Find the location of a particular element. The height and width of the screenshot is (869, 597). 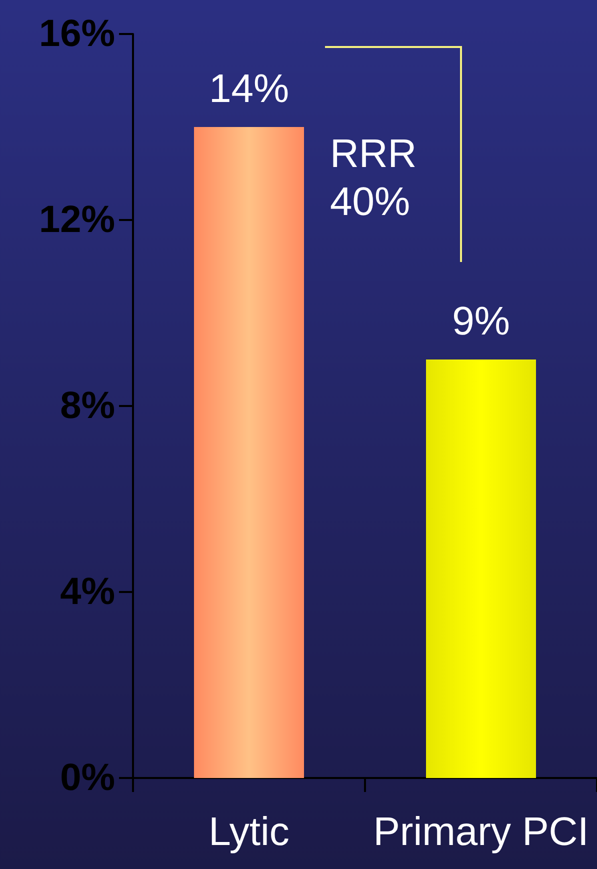

y-tick-label: 0% is located at coordinates (87, 778).